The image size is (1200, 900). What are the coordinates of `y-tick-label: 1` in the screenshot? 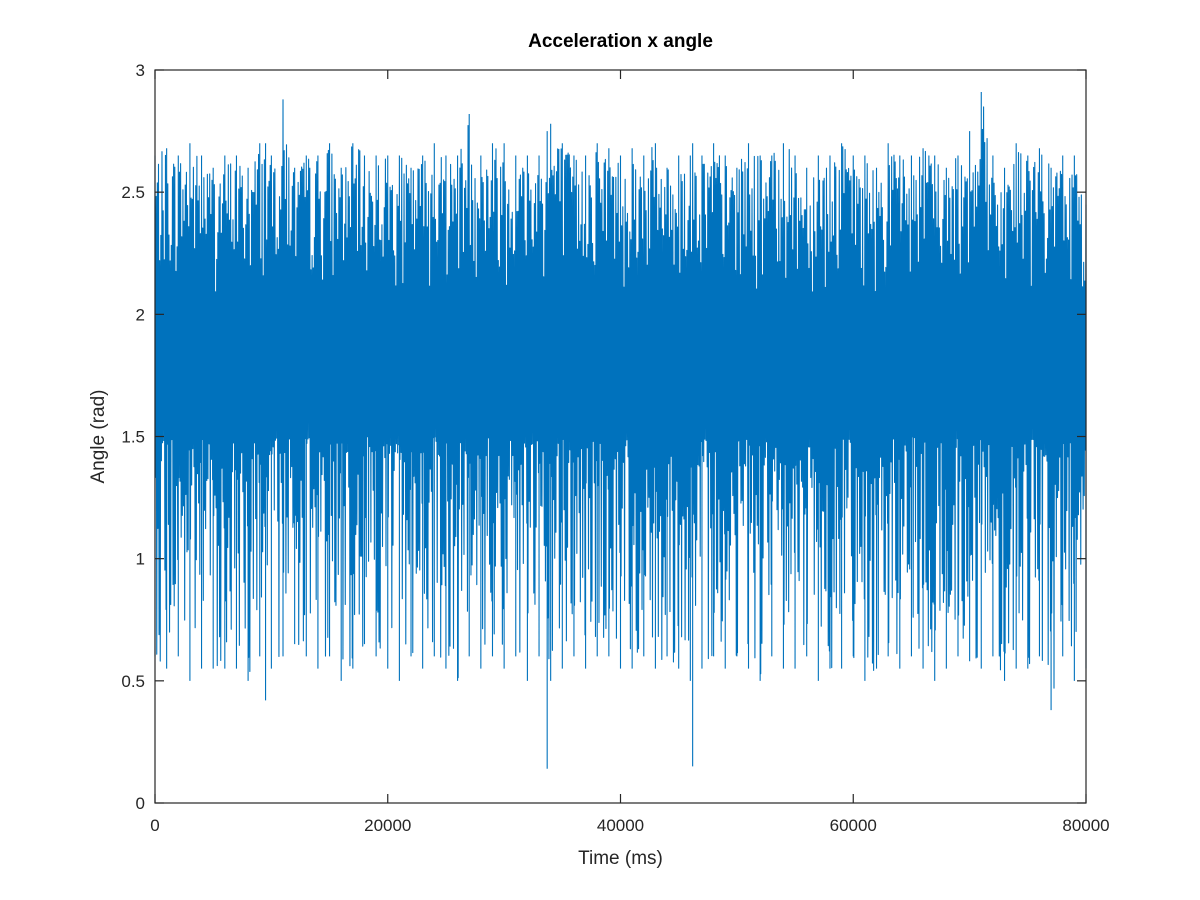 It's located at (140, 559).